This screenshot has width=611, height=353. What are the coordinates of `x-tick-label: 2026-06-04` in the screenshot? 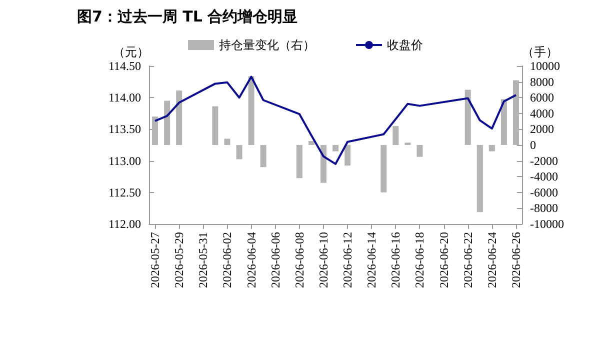 It's located at (251, 260).